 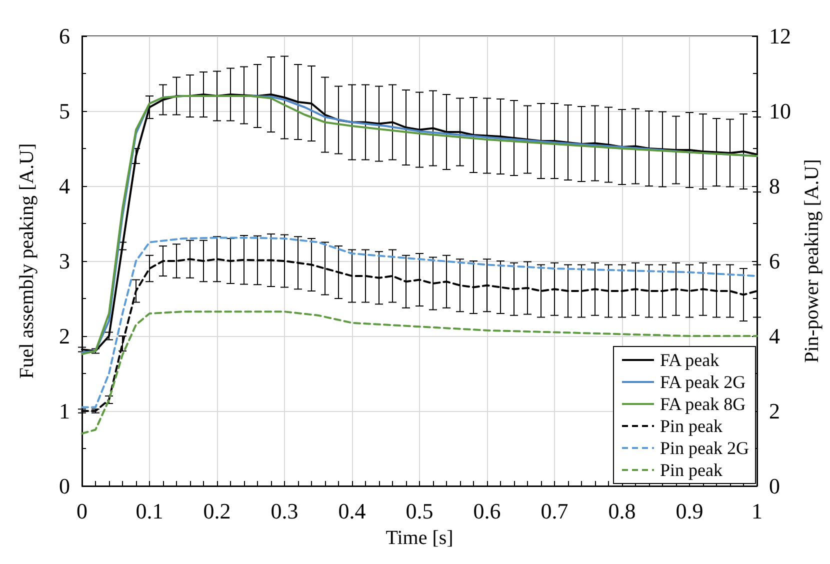 I want to click on legend-label: FA peak 2G, so click(x=703, y=382).